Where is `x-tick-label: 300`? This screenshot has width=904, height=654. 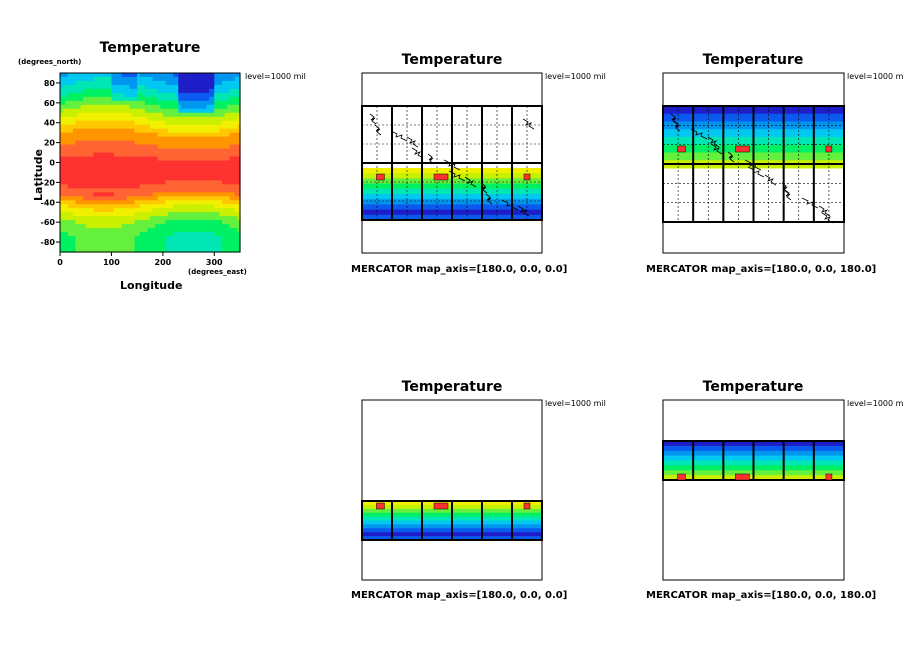 x-tick-label: 300 is located at coordinates (214, 262).